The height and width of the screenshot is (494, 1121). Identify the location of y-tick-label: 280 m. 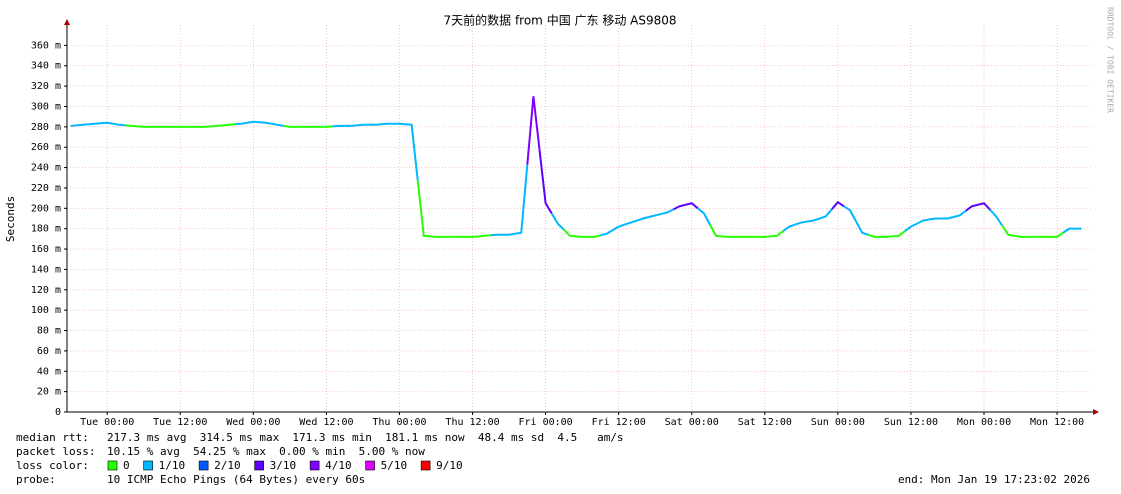
(46, 127).